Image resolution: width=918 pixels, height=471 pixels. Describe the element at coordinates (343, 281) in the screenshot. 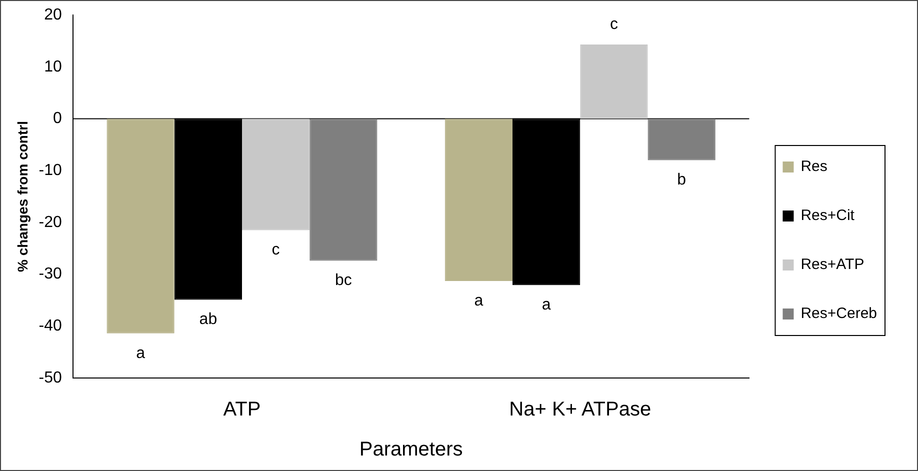

I see `data-label: bc` at that location.